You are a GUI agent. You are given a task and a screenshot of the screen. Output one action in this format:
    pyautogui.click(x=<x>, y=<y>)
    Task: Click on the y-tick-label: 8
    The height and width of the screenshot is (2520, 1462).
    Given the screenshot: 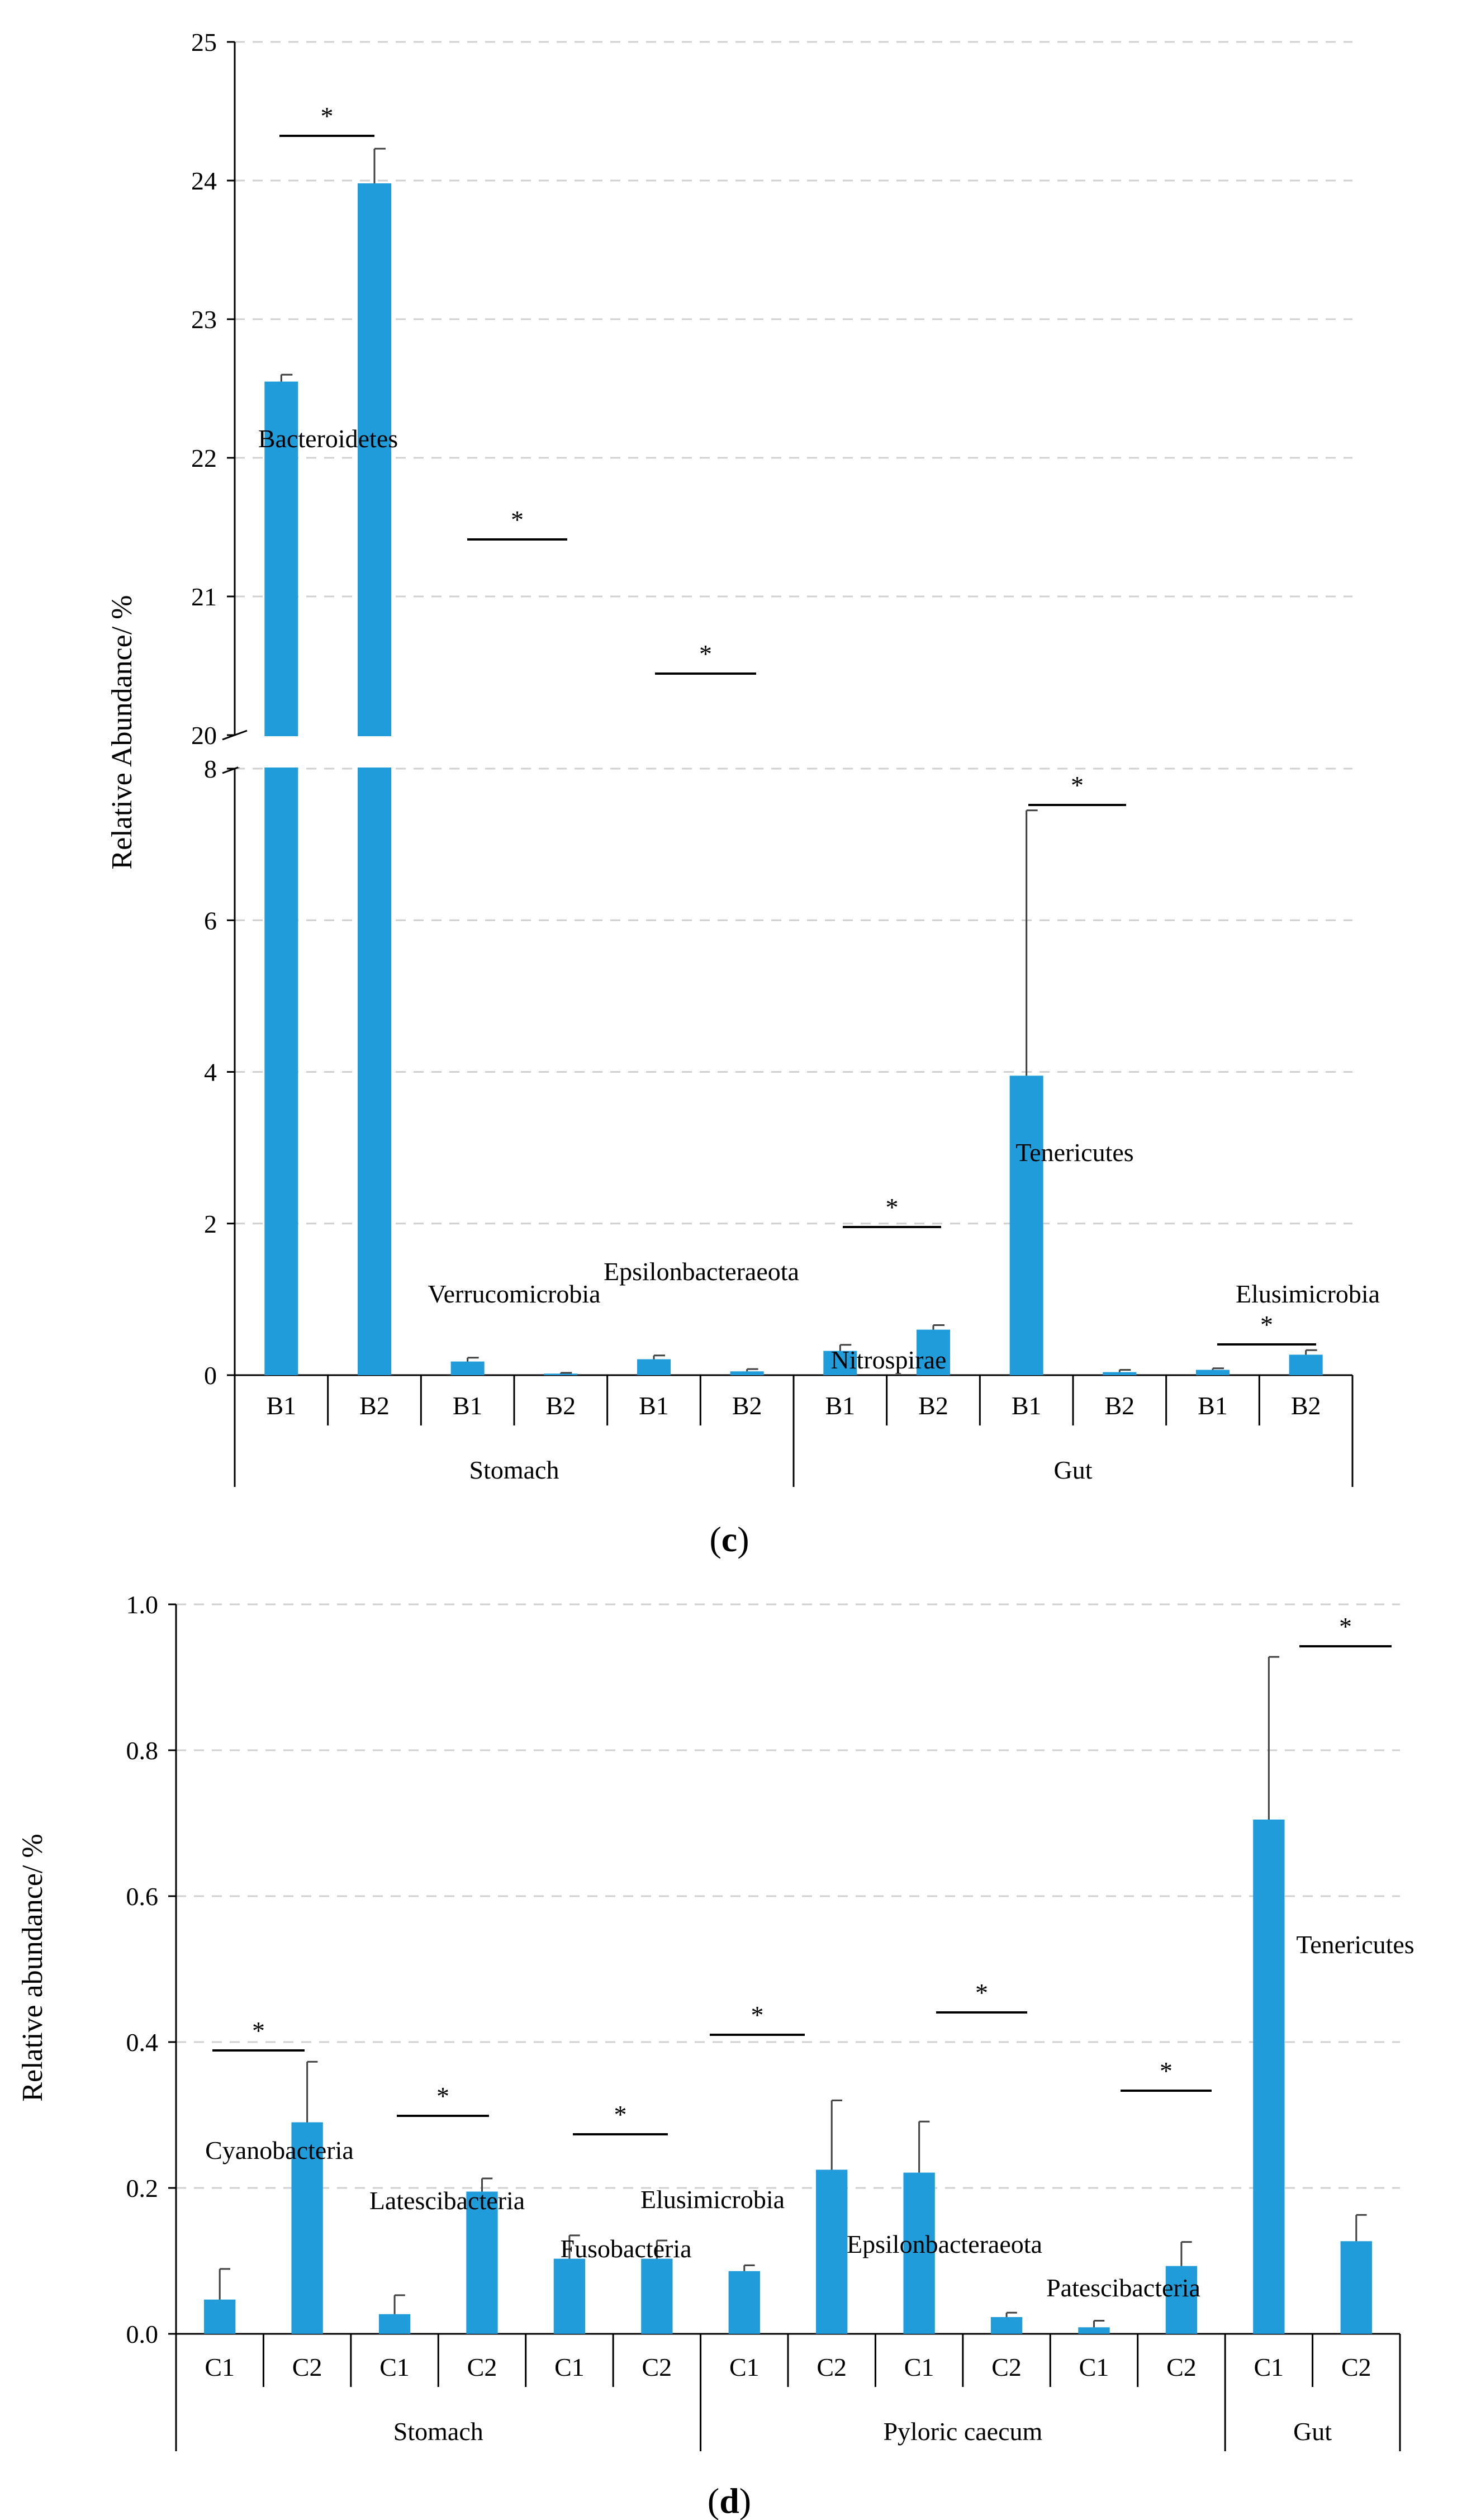 What is the action you would take?
    pyautogui.click(x=211, y=769)
    